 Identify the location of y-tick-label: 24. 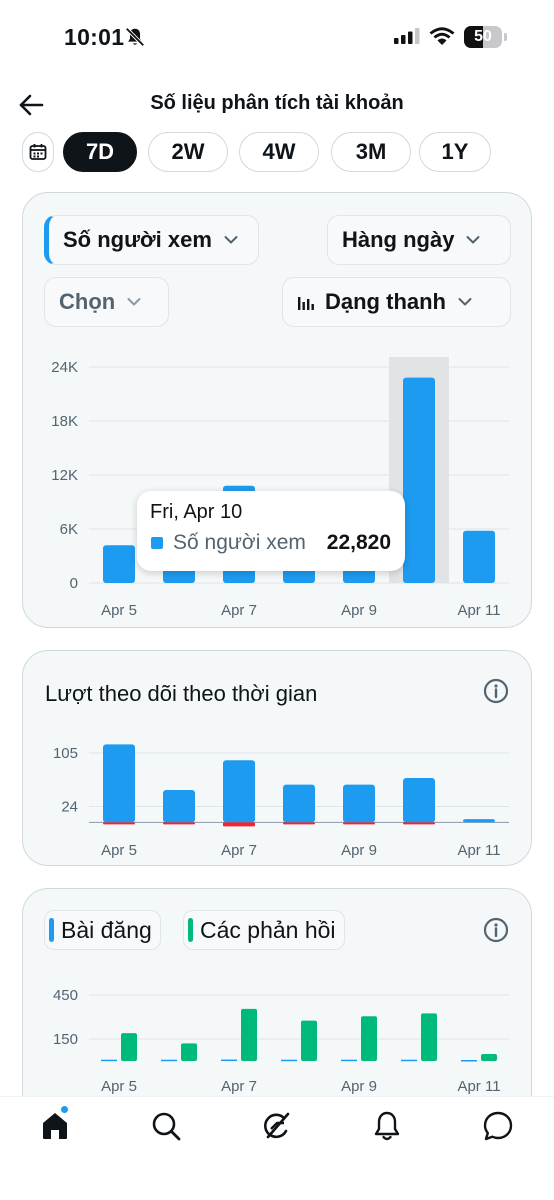
(69, 807).